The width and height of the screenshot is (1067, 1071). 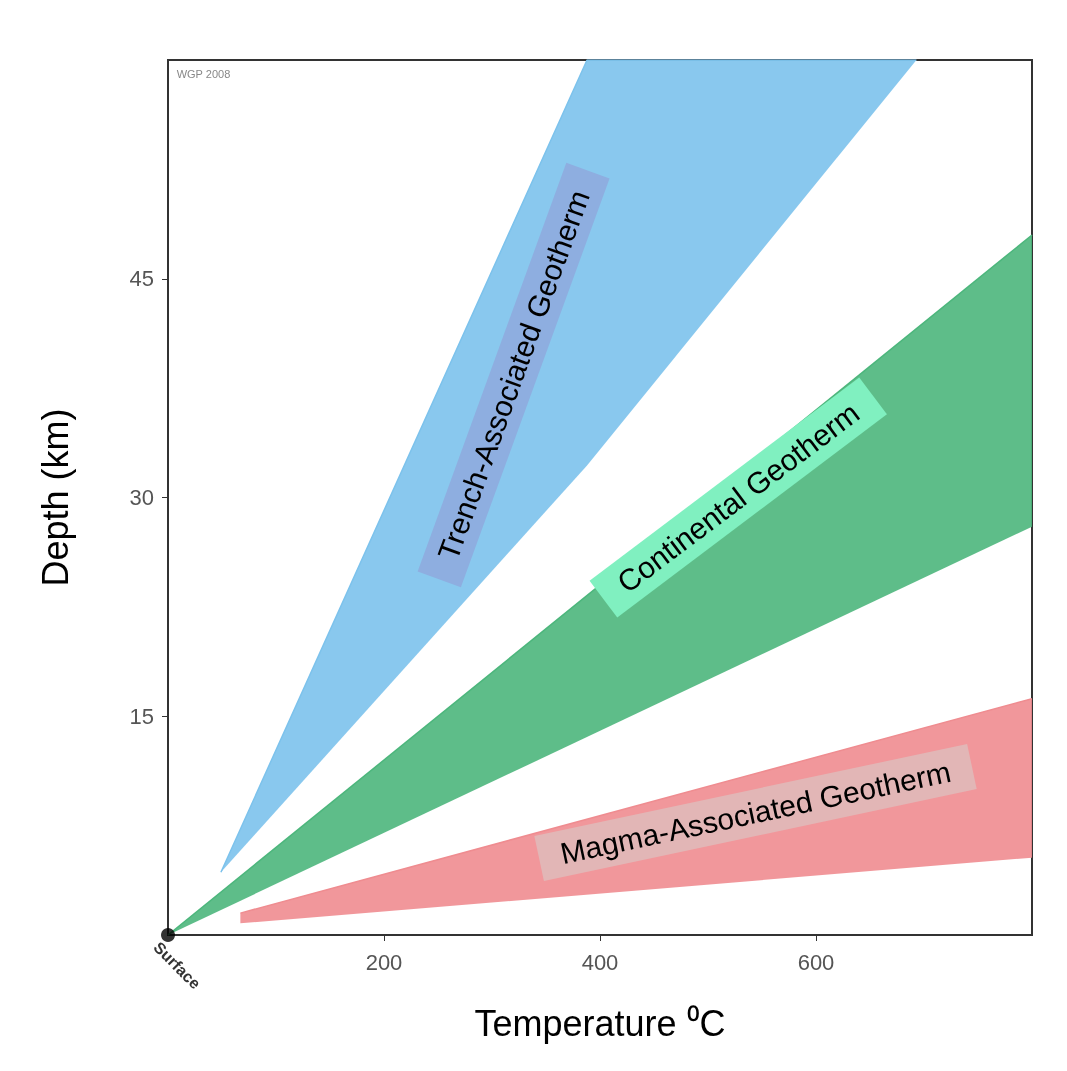 I want to click on x-tick-label: 600, so click(x=816, y=962).